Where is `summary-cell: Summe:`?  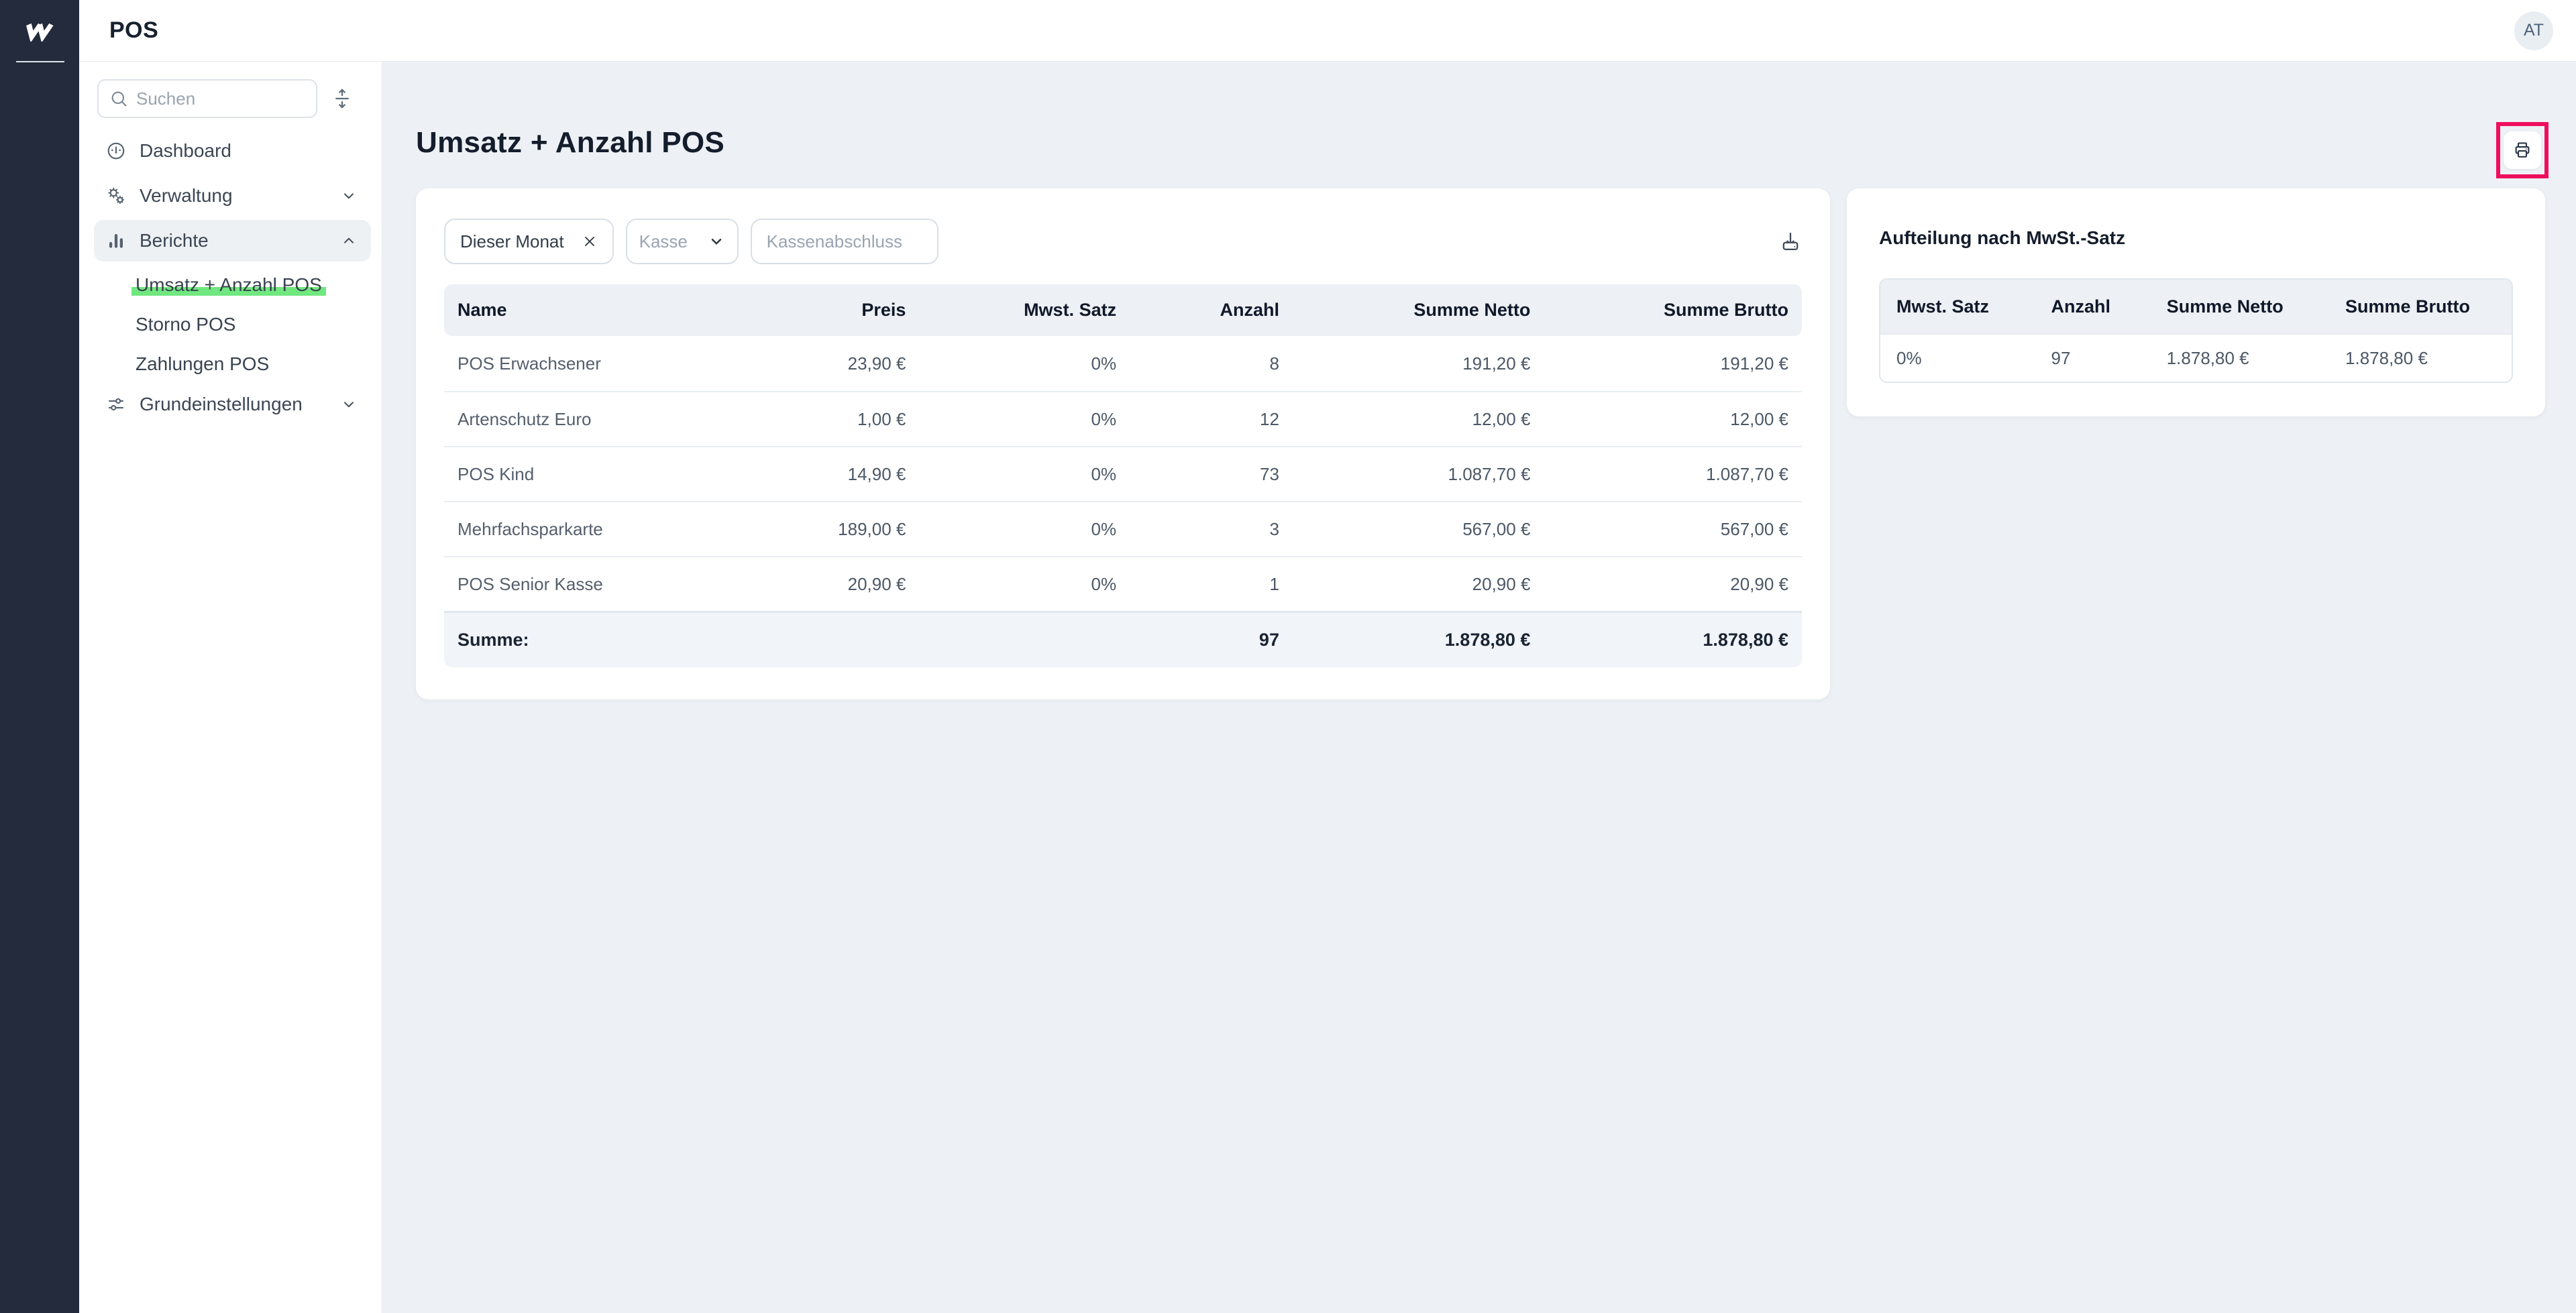
summary-cell: Summe: is located at coordinates (573, 639).